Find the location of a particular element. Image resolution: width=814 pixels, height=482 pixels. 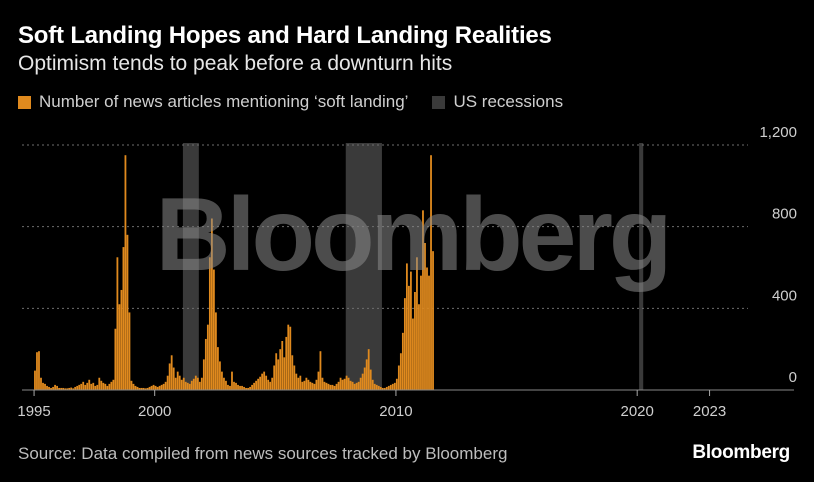

legend-item-recessions: US recessions is located at coordinates (497, 102).